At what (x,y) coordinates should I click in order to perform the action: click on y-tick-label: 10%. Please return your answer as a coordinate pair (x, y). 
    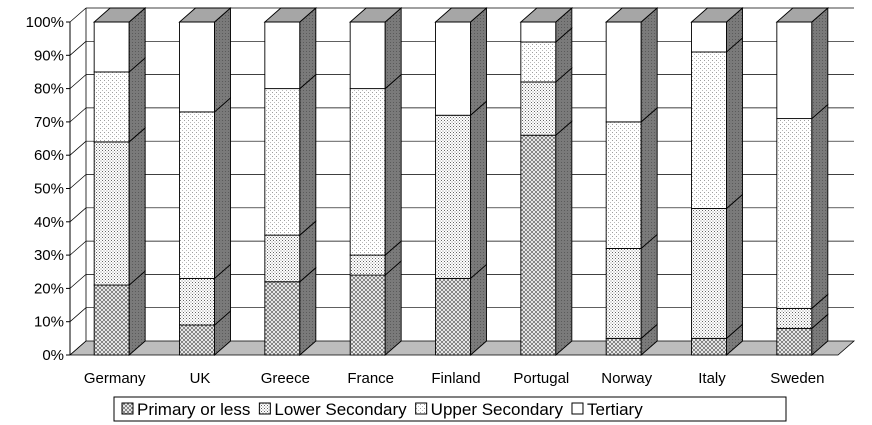
    Looking at the image, I should click on (49, 322).